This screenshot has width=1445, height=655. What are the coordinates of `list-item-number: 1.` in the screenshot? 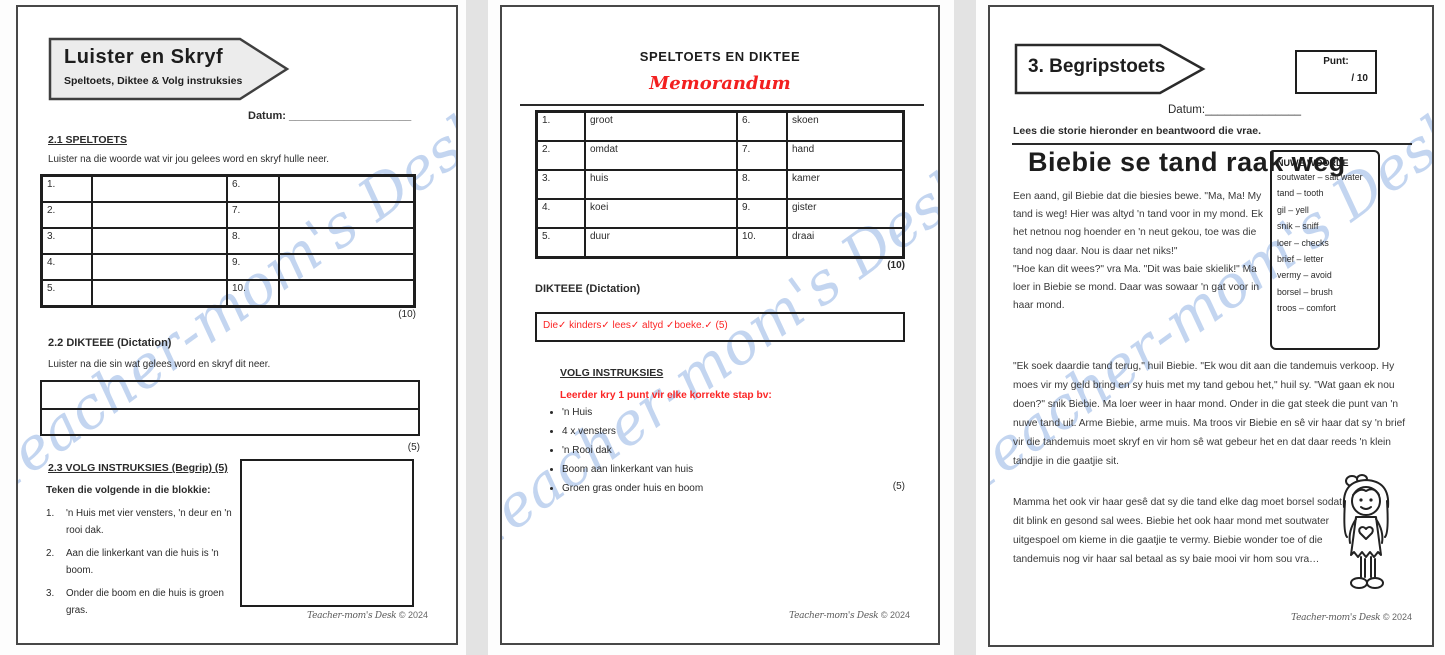 It's located at (50, 513).